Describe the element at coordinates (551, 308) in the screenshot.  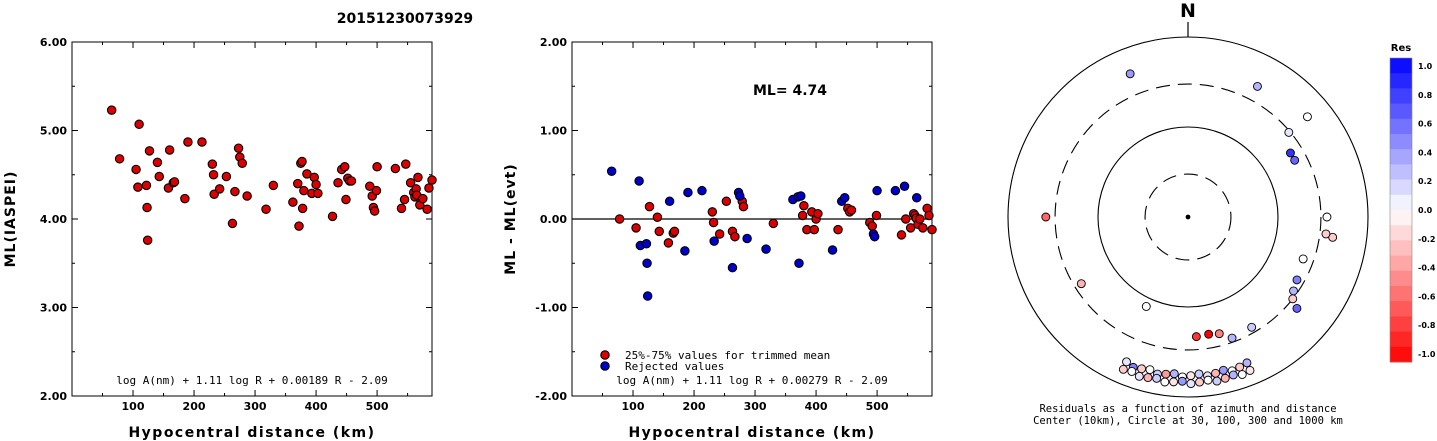
I see `y-tick-label: -1.00` at that location.